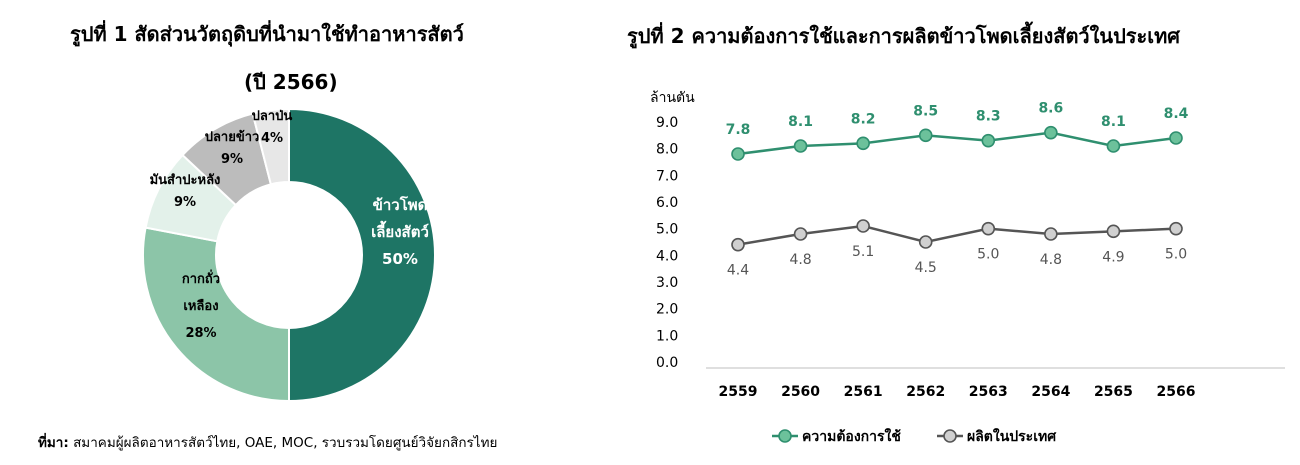 The height and width of the screenshot is (465, 1300). Describe the element at coordinates (272, 116) in the screenshot. I see `slice-category-label: ปลาป่น` at that location.